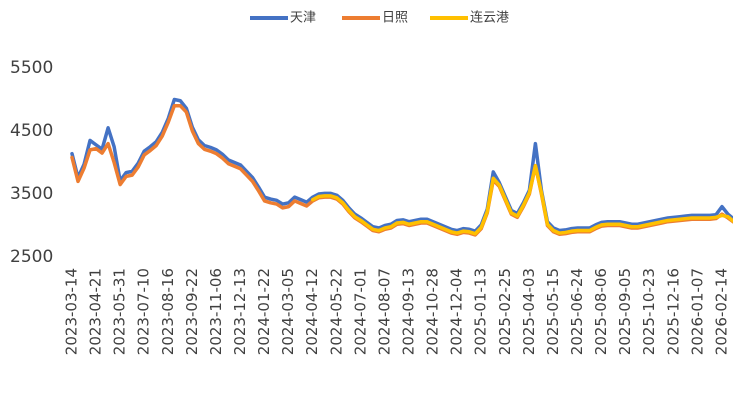 This screenshot has height=405, width=733. Describe the element at coordinates (673, 311) in the screenshot. I see `x-tick-label: 2025-12-16` at that location.